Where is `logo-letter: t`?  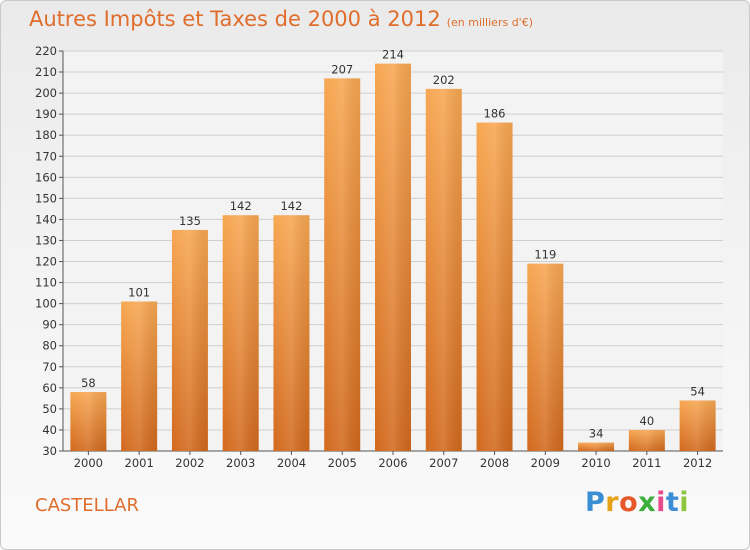 logo-letter: t is located at coordinates (672, 502).